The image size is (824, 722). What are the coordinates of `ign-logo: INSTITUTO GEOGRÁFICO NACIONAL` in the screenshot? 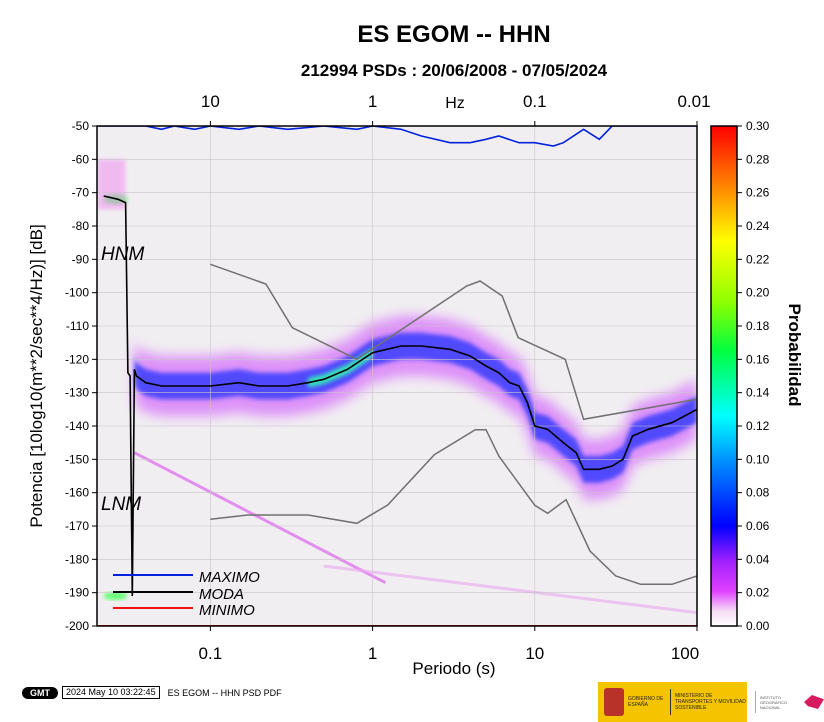 It's located at (785, 702).